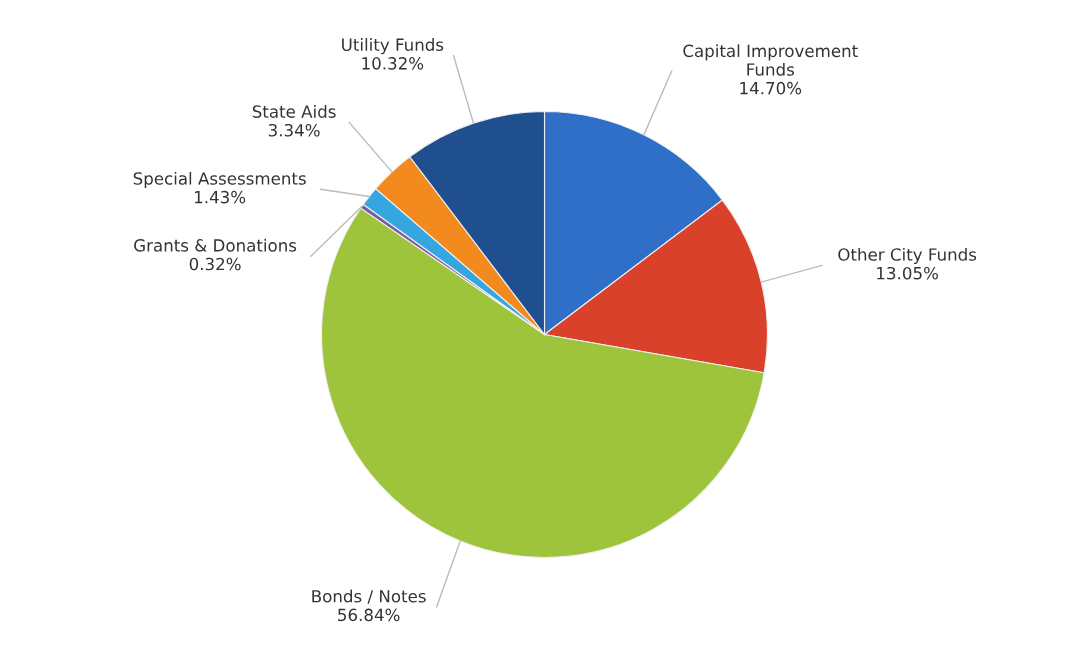 The image size is (1089, 669). I want to click on slice-label: Other City Funds, so click(907, 256).